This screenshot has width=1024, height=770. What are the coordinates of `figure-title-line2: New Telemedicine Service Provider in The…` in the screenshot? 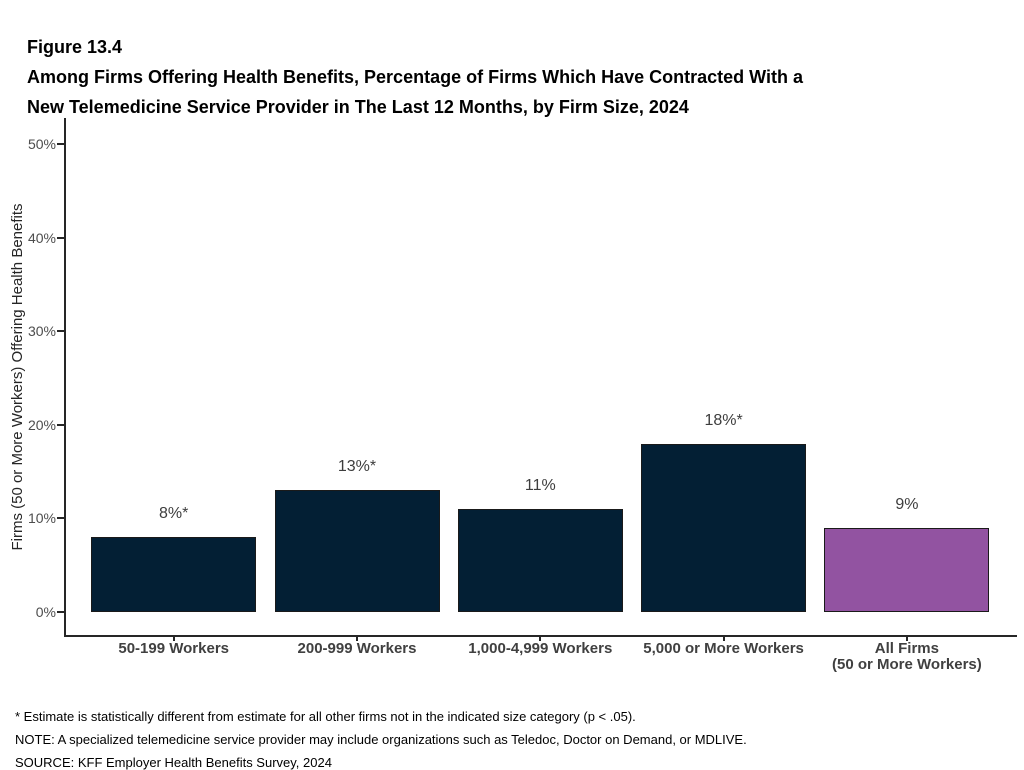 It's located at (358, 107).